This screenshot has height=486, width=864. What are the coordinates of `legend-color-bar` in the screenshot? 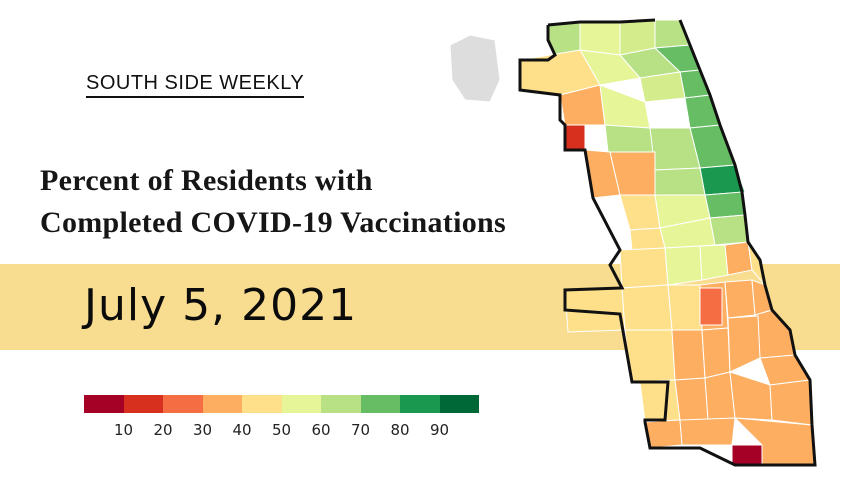 It's located at (281, 404).